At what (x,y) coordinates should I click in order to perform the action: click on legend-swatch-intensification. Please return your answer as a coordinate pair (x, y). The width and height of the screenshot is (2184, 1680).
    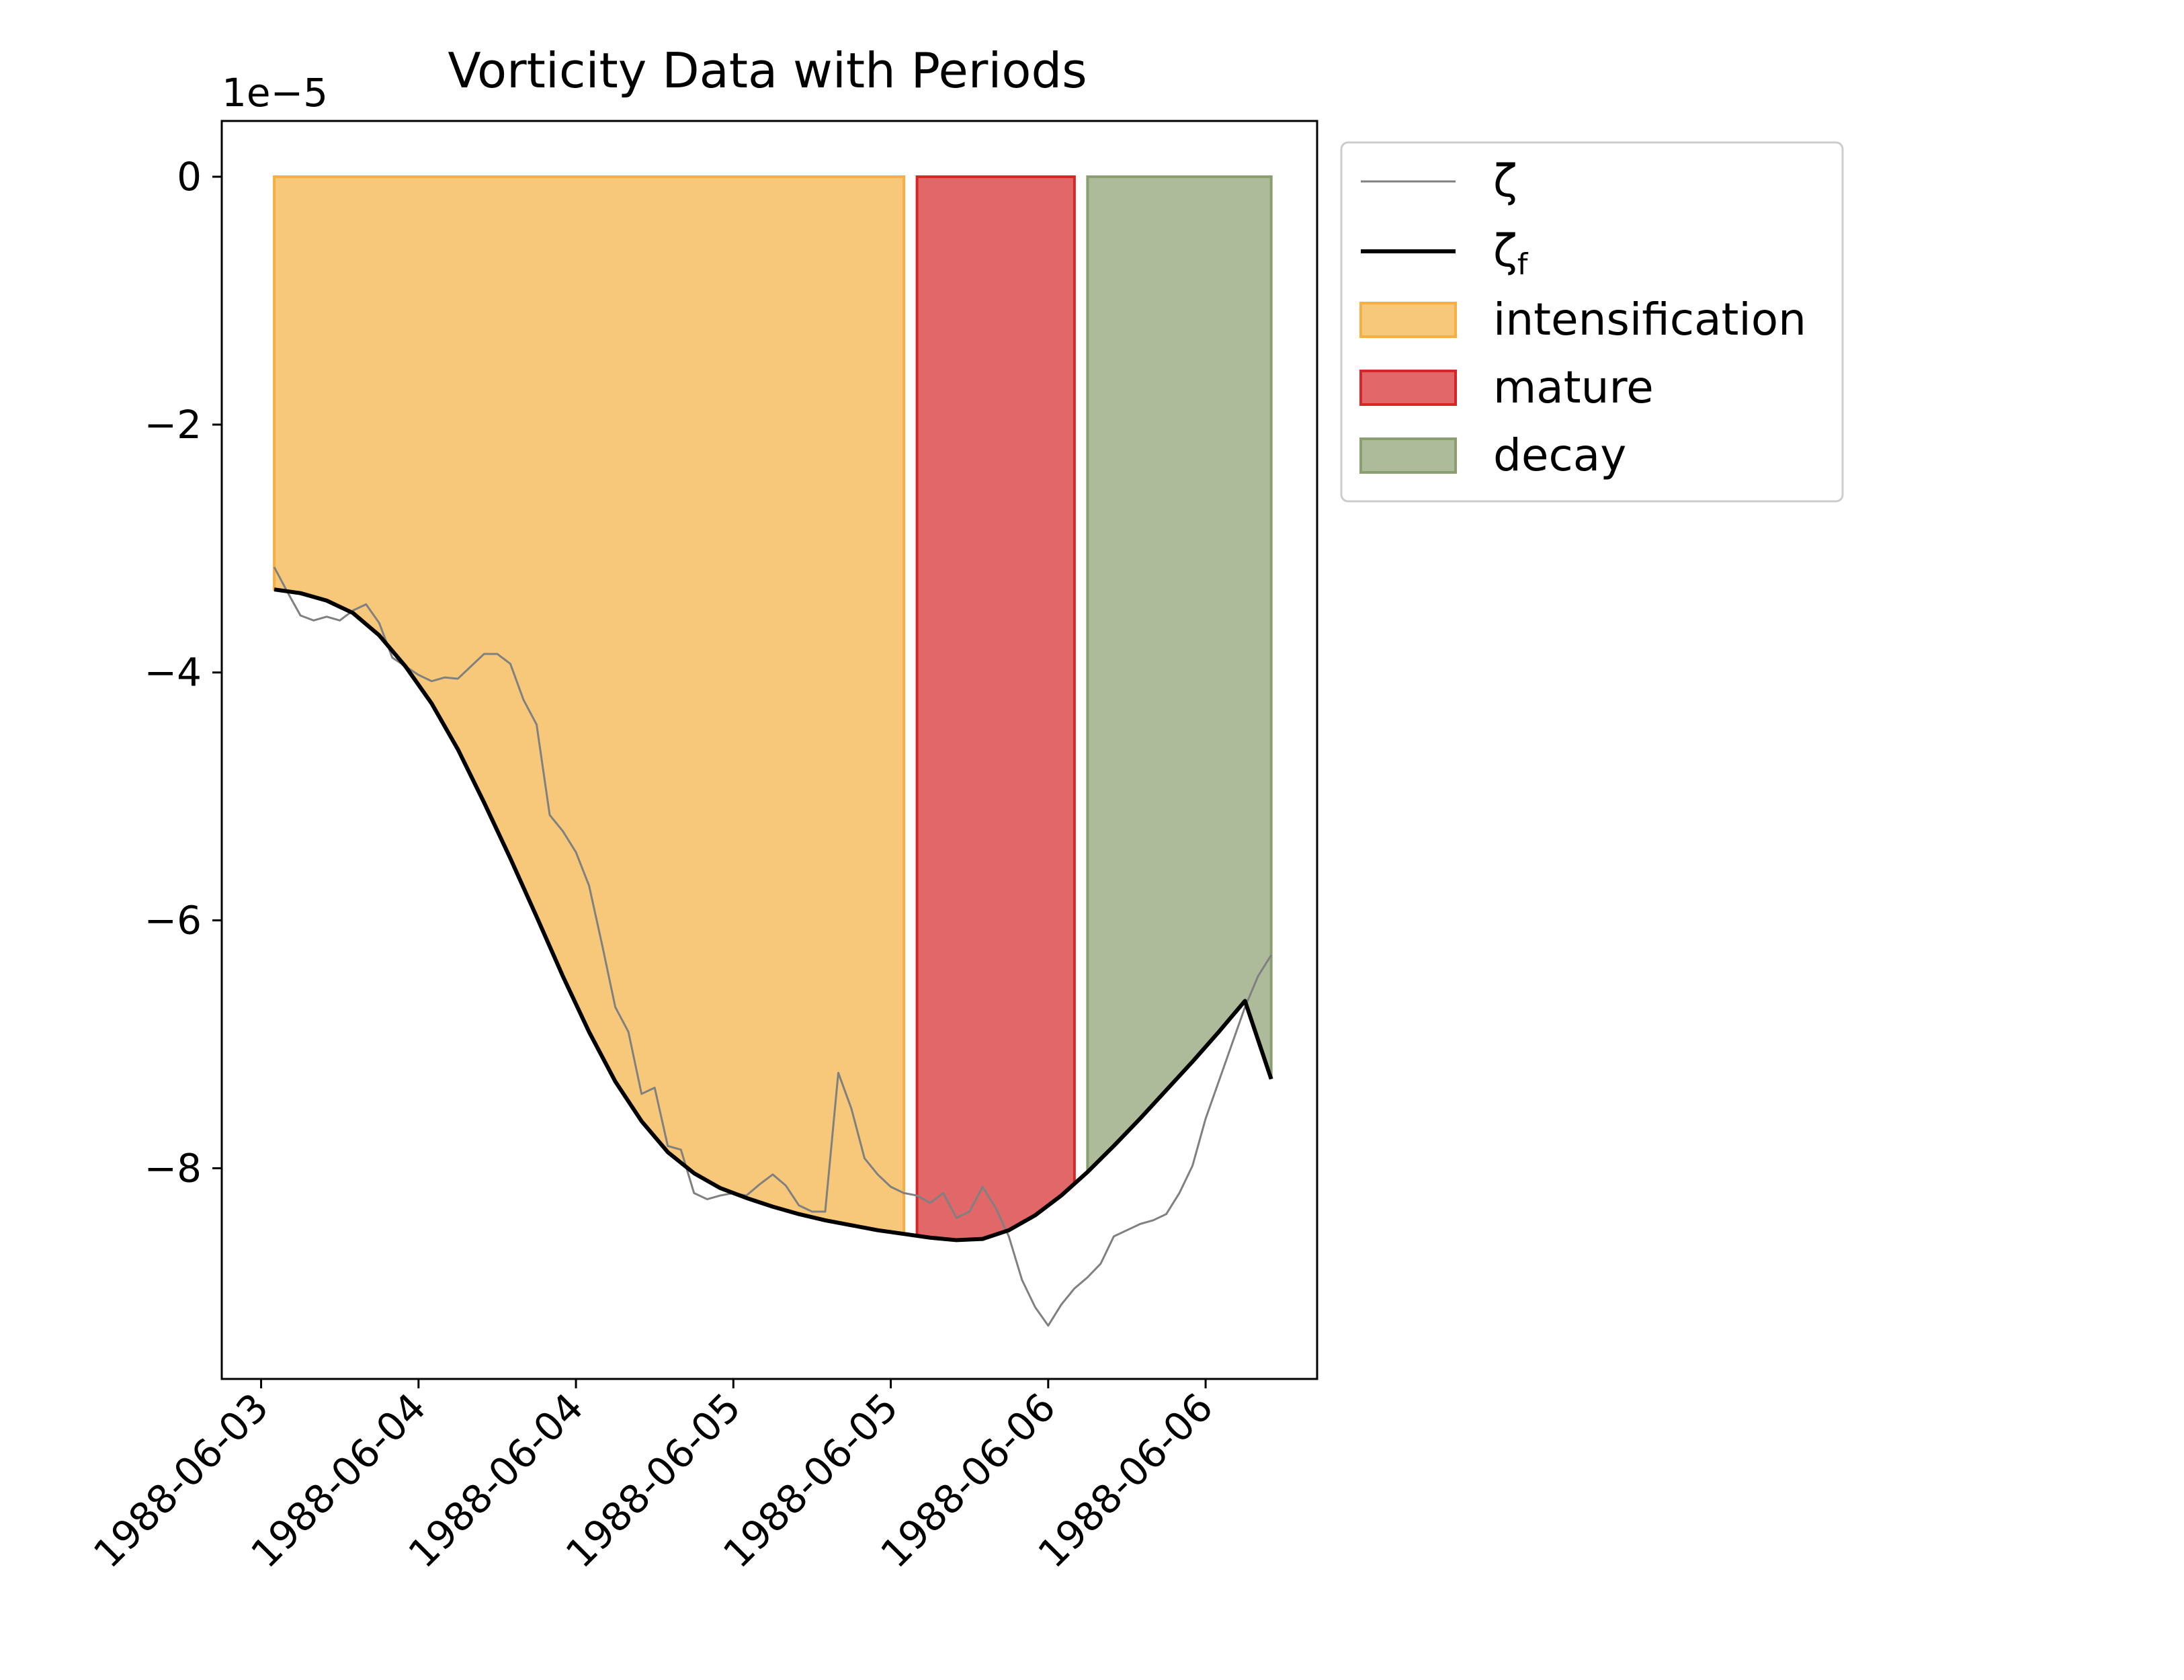
    Looking at the image, I should click on (1408, 320).